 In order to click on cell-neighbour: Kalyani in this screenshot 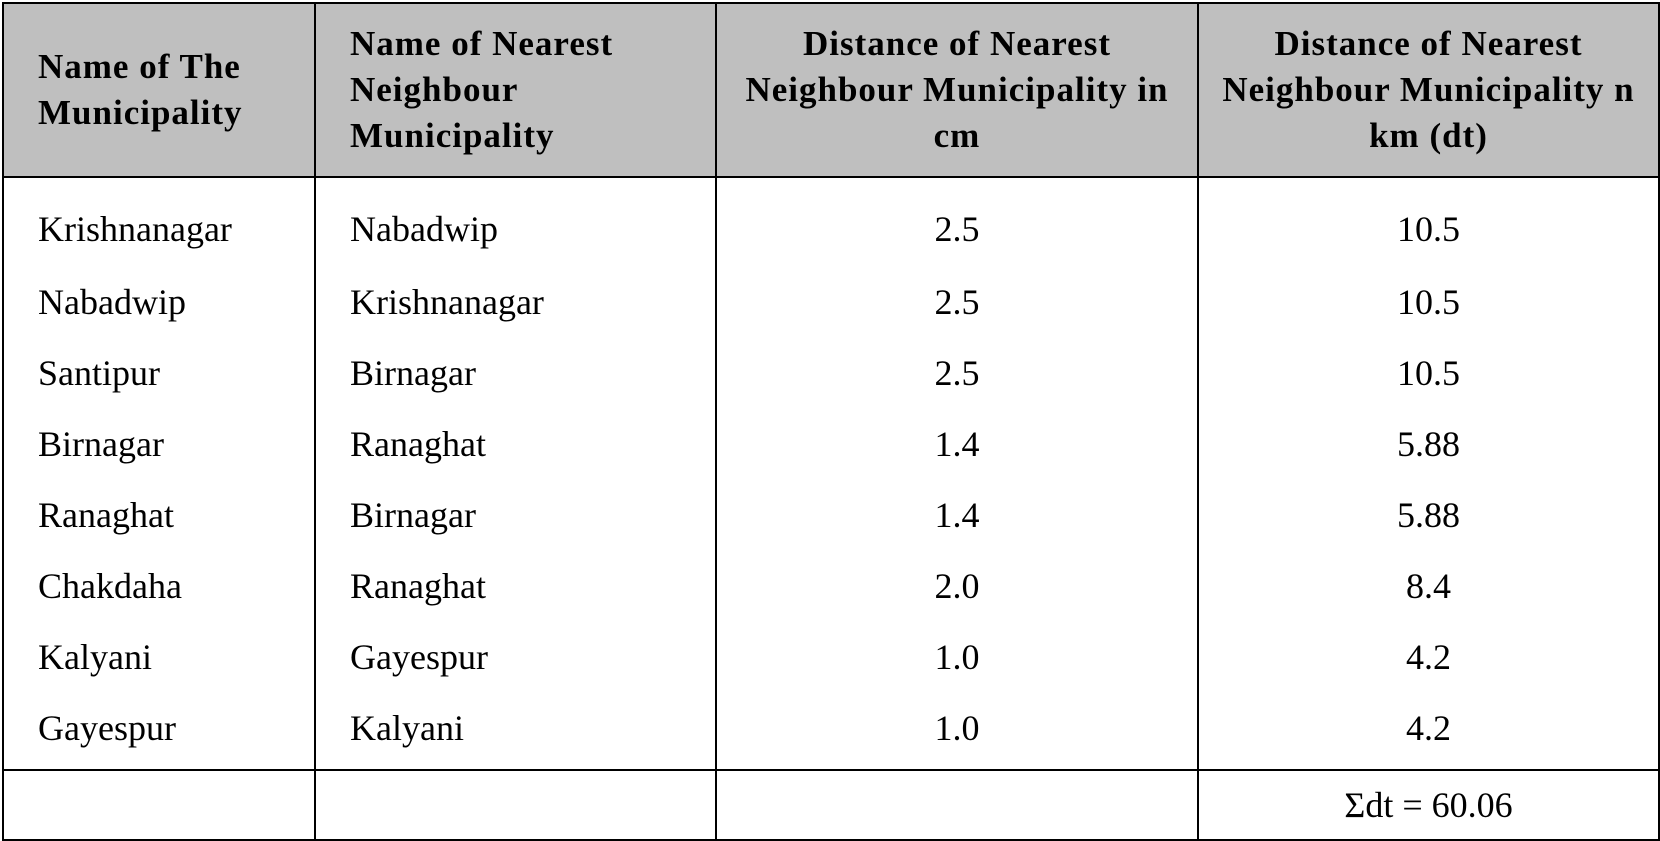, I will do `click(515, 731)`.